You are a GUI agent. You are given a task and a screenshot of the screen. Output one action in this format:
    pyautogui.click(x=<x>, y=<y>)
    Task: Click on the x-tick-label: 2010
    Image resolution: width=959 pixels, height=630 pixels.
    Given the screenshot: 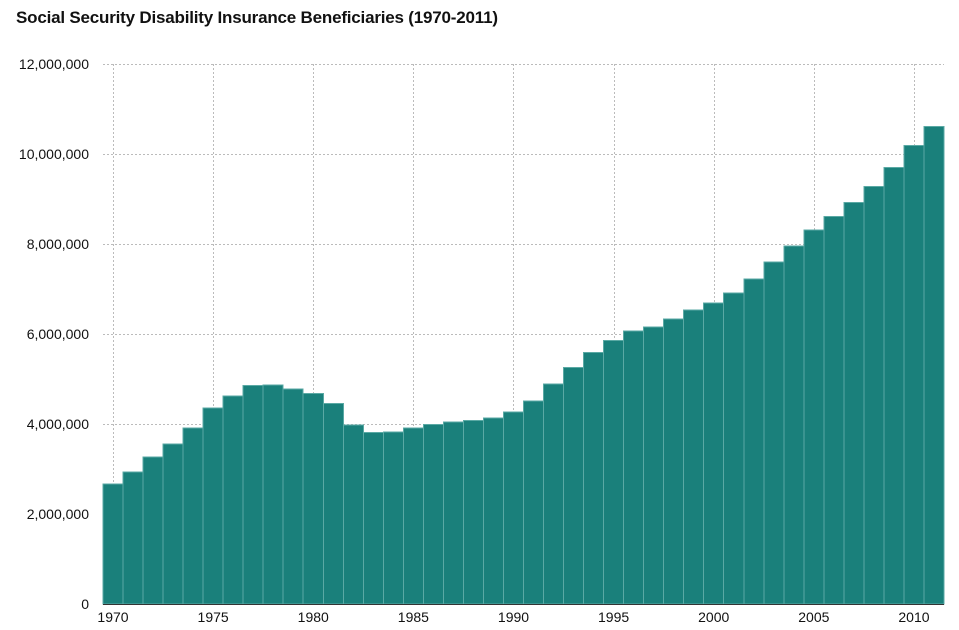 What is the action you would take?
    pyautogui.click(x=913, y=617)
    